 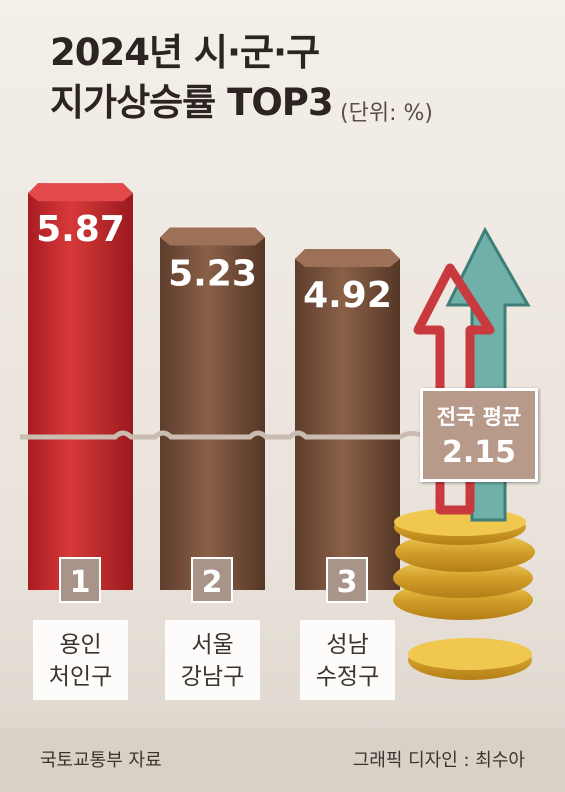 I want to click on value-label: 5.23, so click(x=212, y=274).